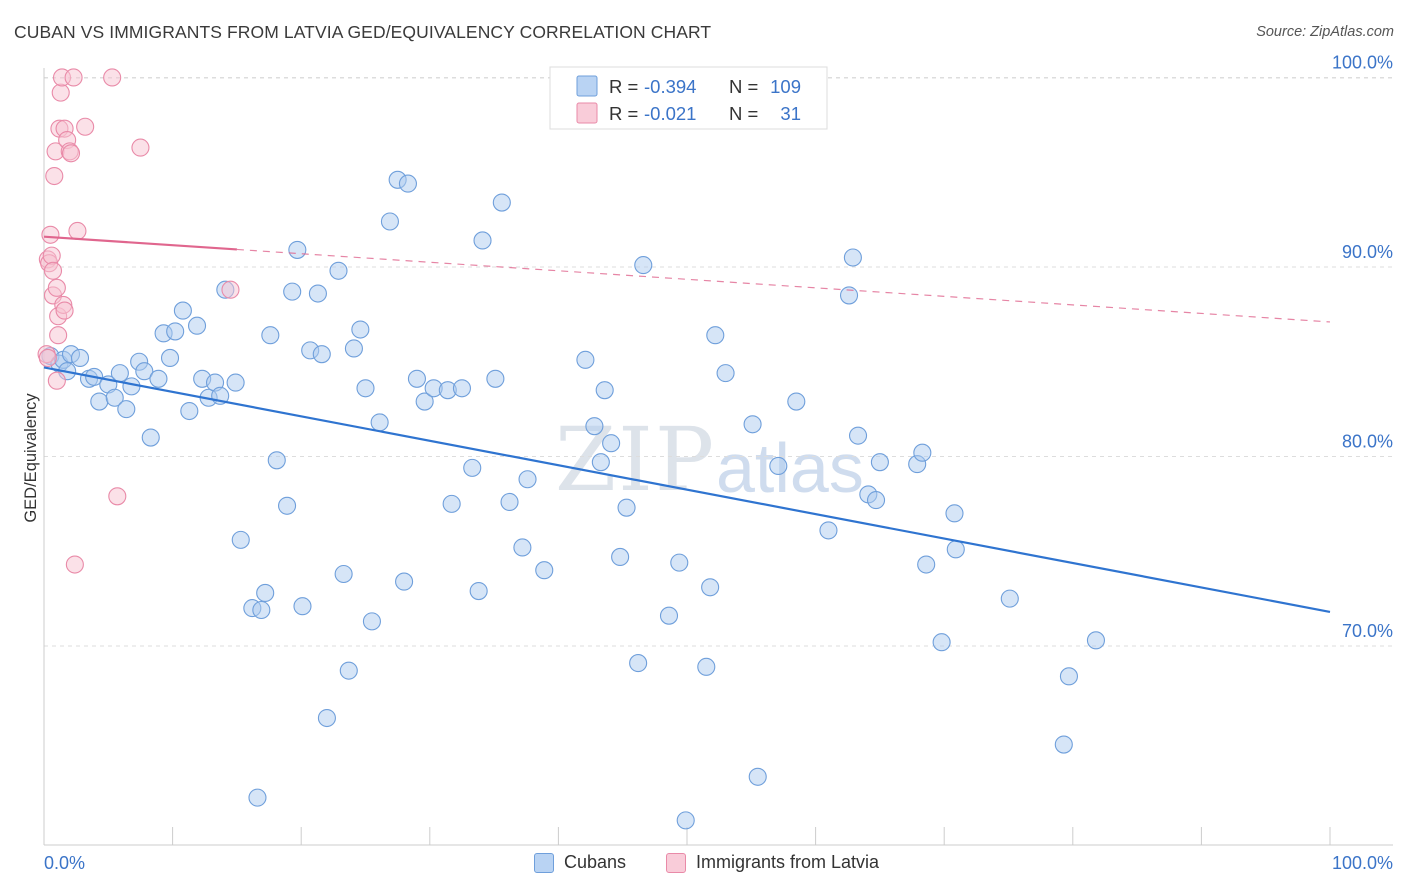 This screenshot has width=1406, height=892. What do you see at coordinates (670, 86) in the screenshot?
I see `cubans-r-value: -0.394` at bounding box center [670, 86].